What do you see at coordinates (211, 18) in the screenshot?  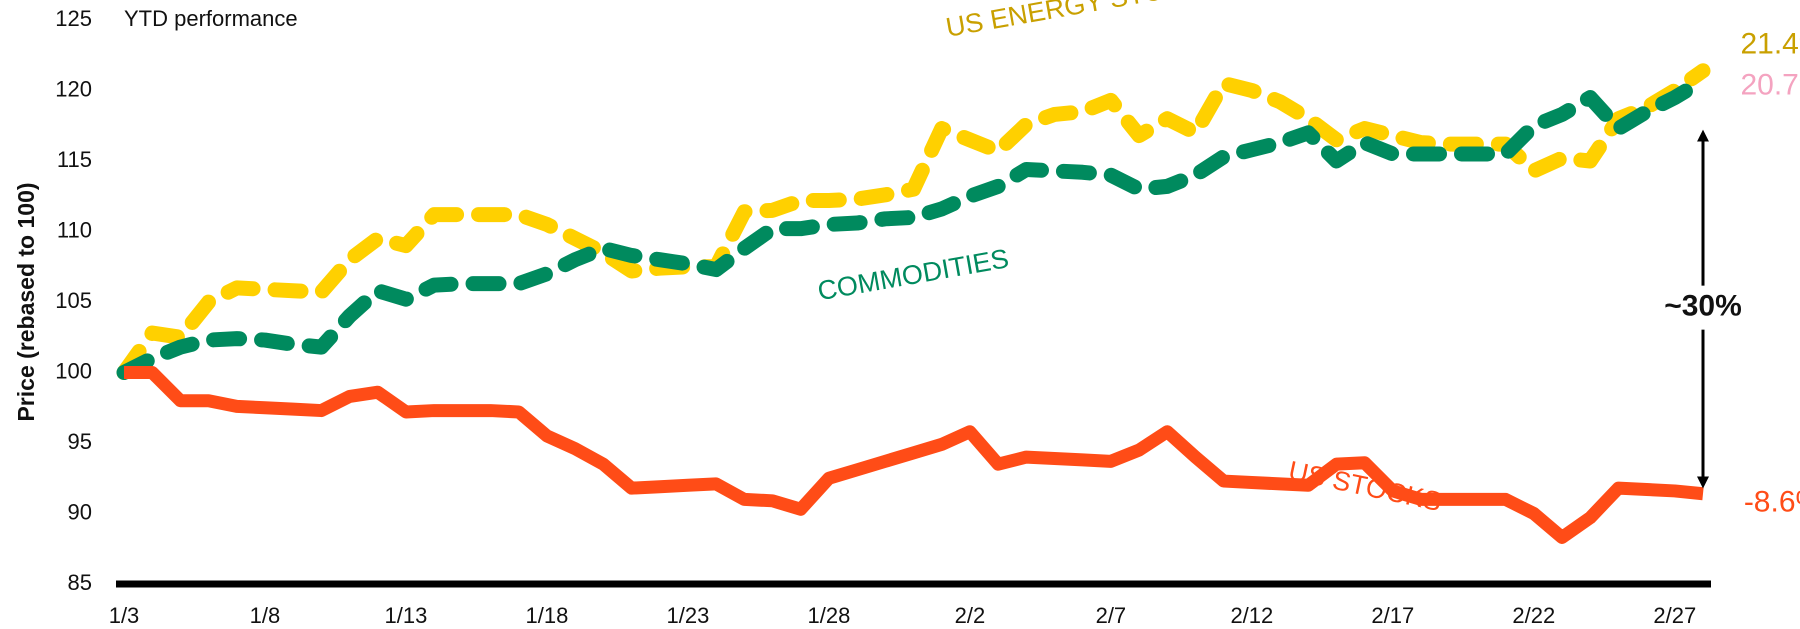 I see `chart-title: YTD performance` at bounding box center [211, 18].